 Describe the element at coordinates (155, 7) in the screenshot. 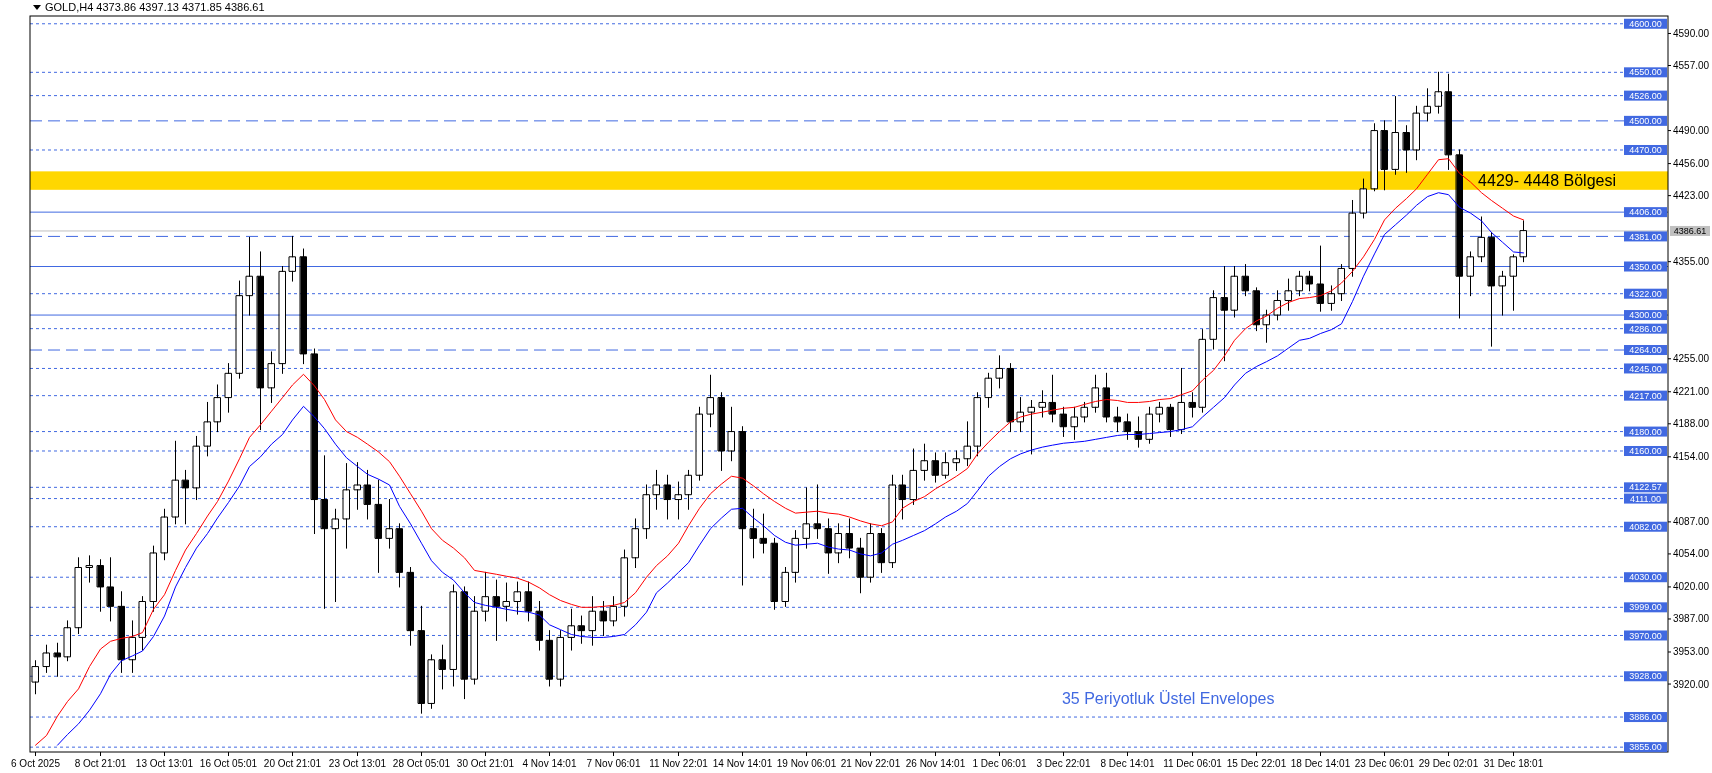

I see `chart-title: GOLD,H4 4373.86 4397.13 4371.85 4386.61` at that location.